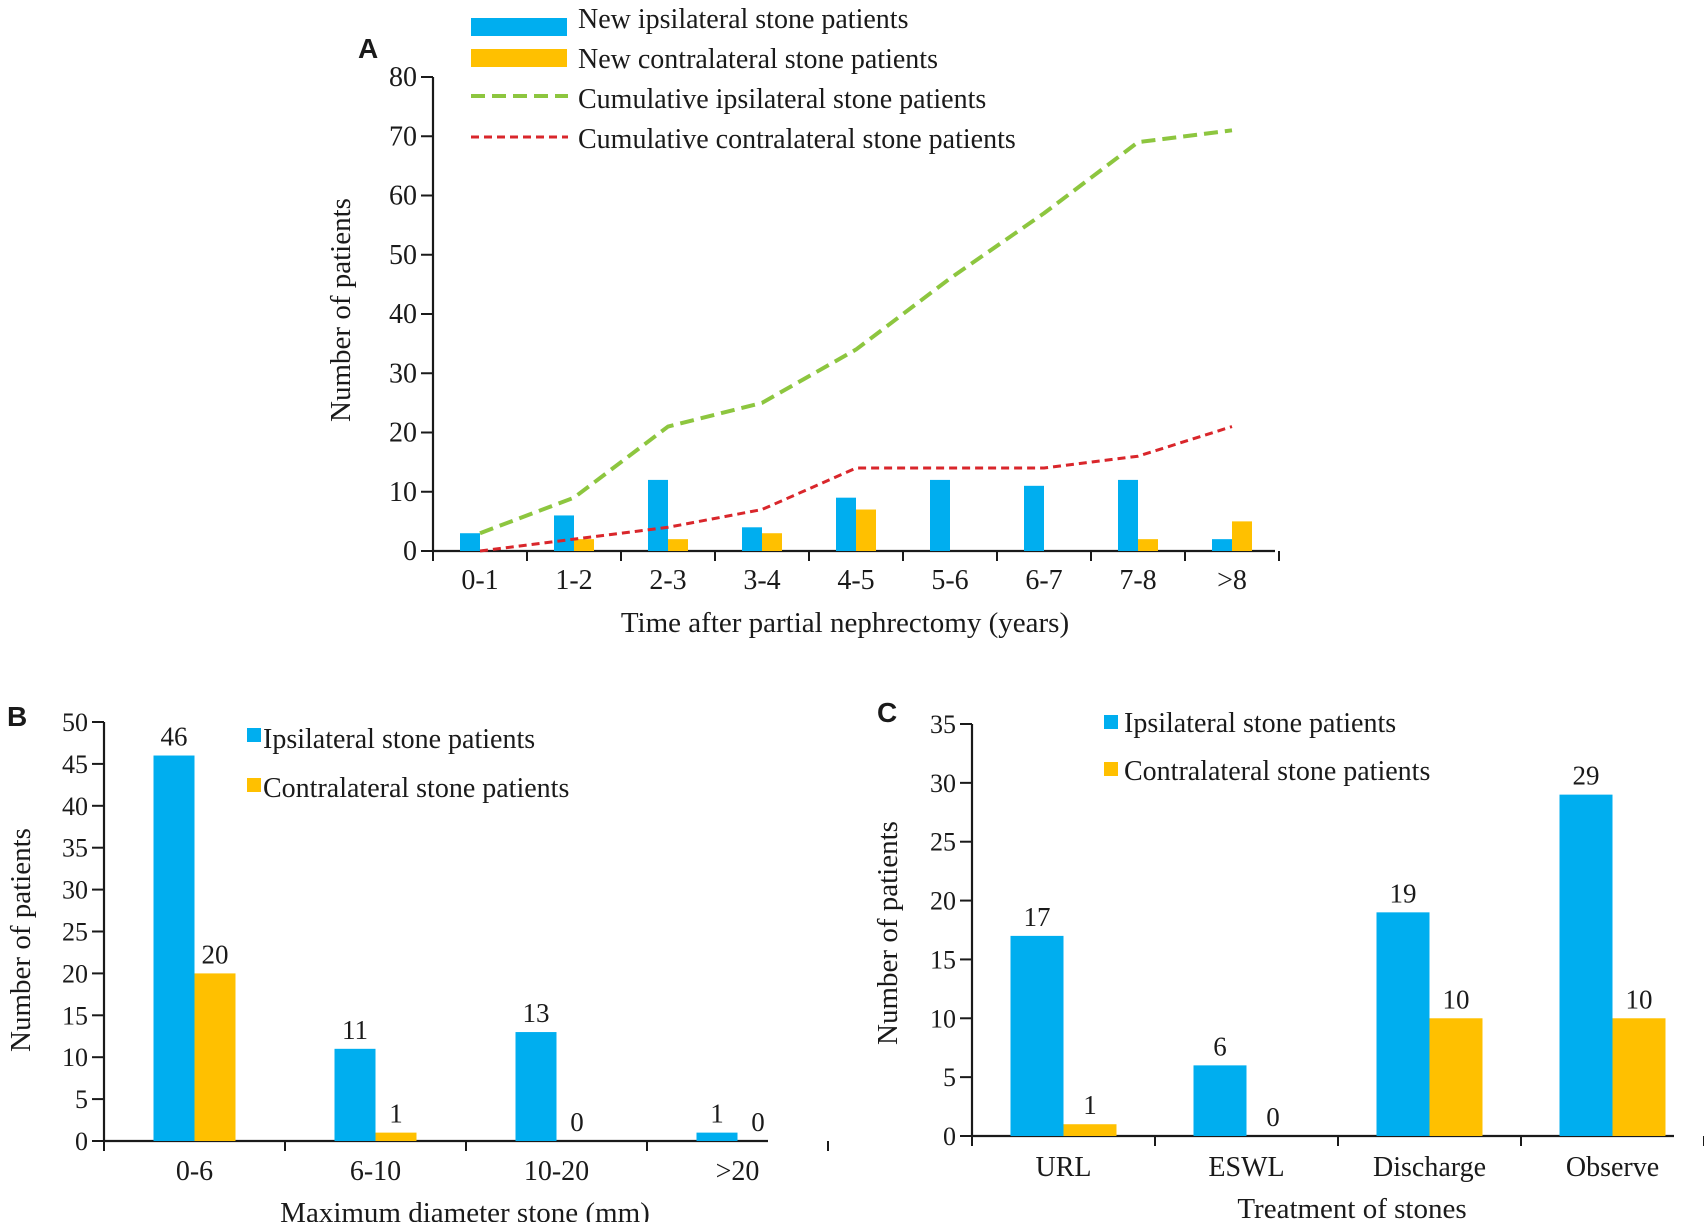 The image size is (1704, 1222). What do you see at coordinates (797, 139) in the screenshot?
I see `legend-entry: Cumulative contralateral stone patients` at bounding box center [797, 139].